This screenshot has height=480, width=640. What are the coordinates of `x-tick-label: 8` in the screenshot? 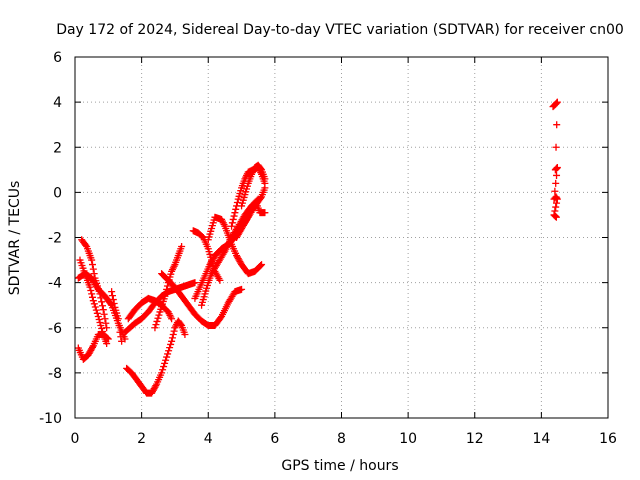 It's located at (341, 439).